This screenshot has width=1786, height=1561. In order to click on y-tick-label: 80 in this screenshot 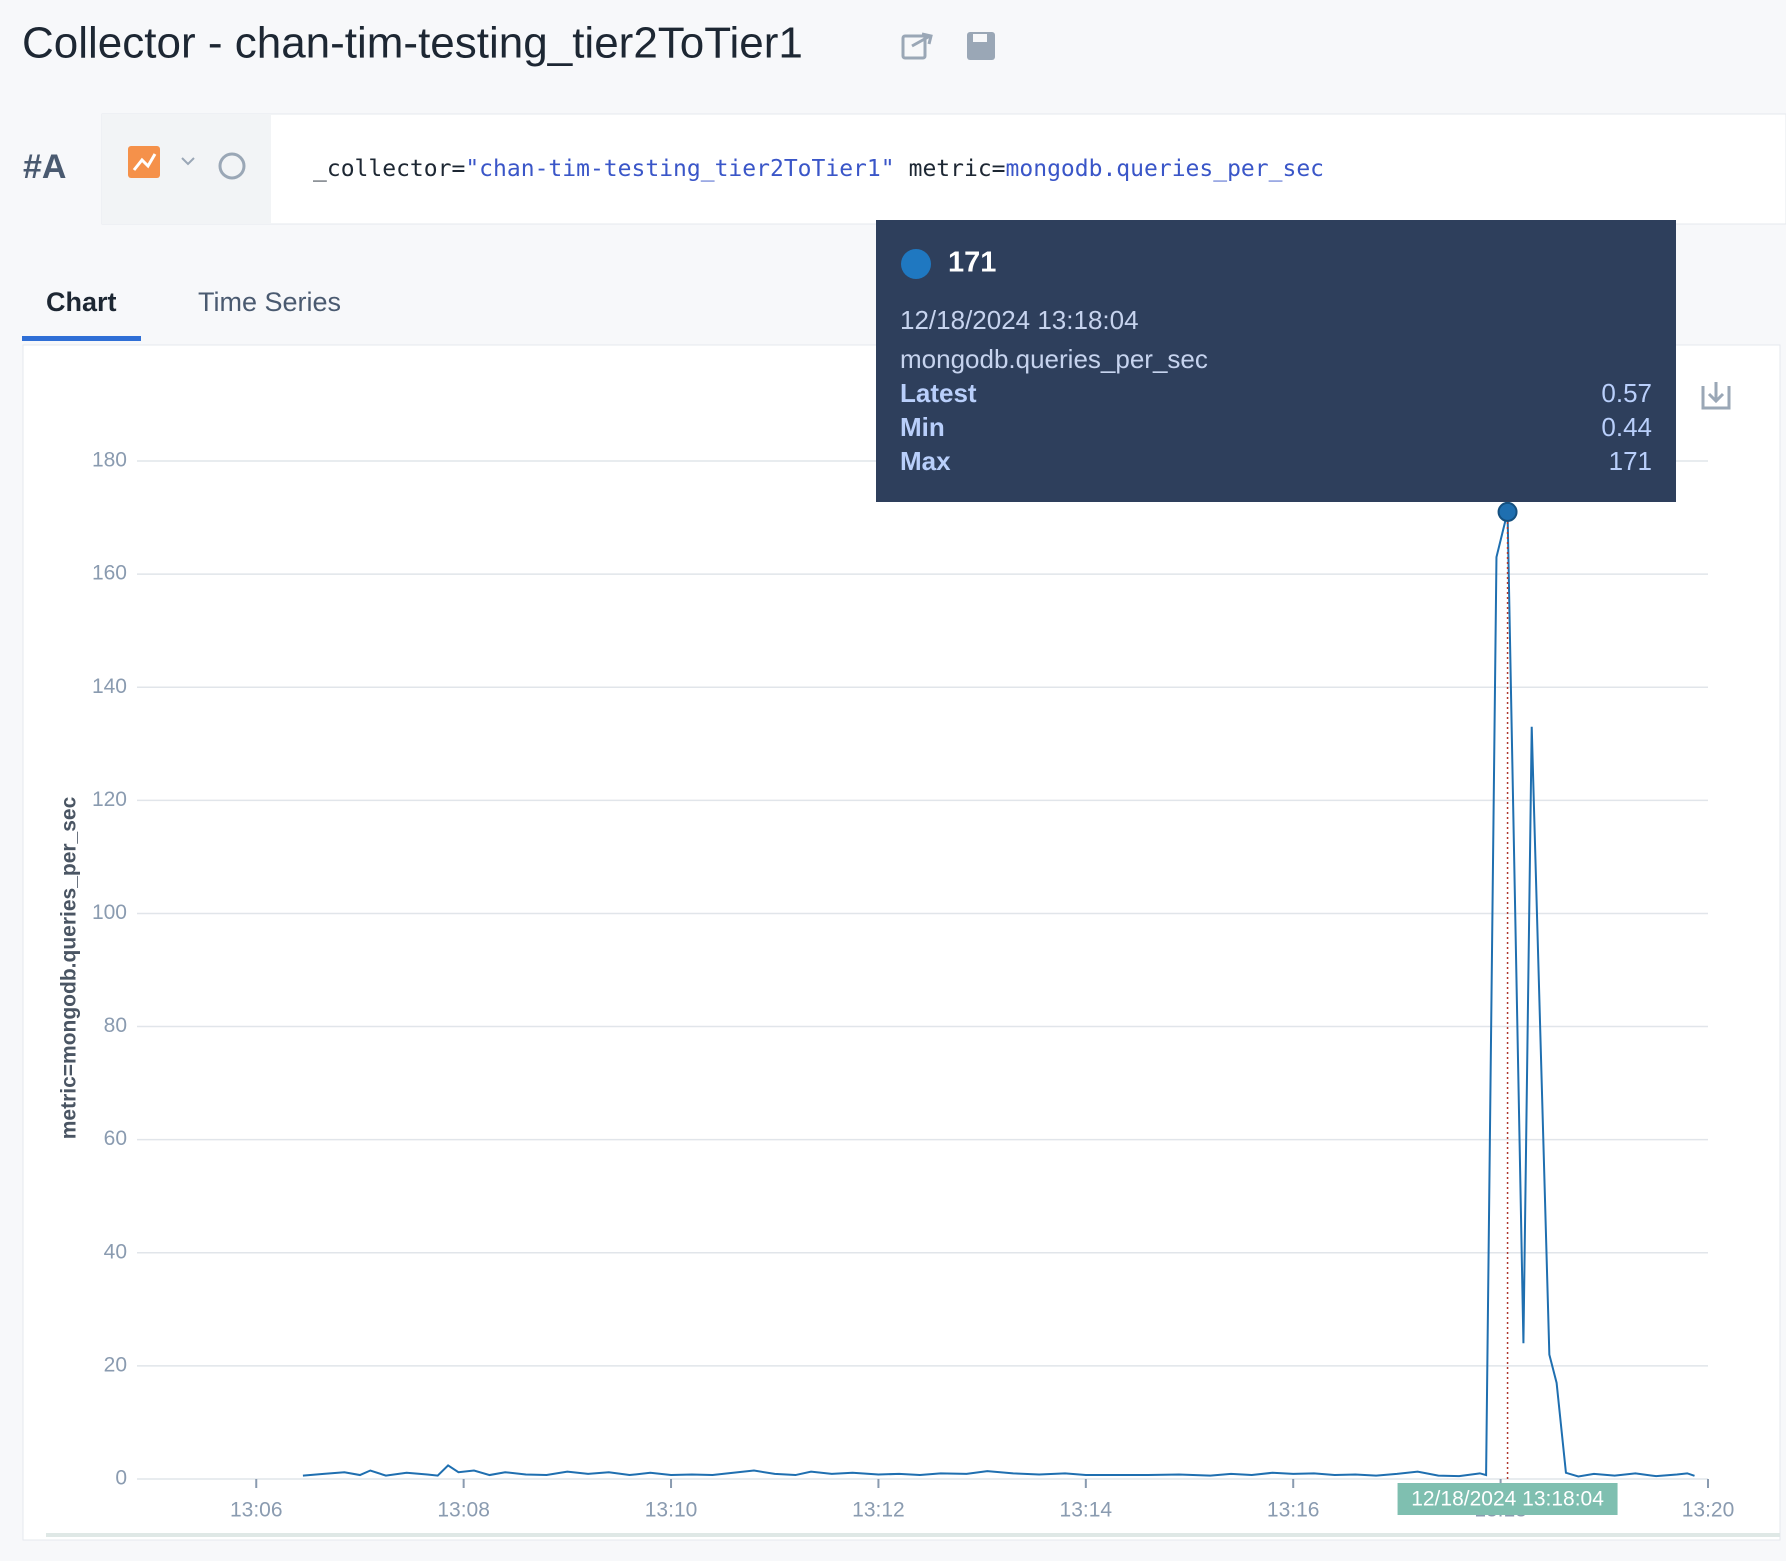, I will do `click(115, 1025)`.